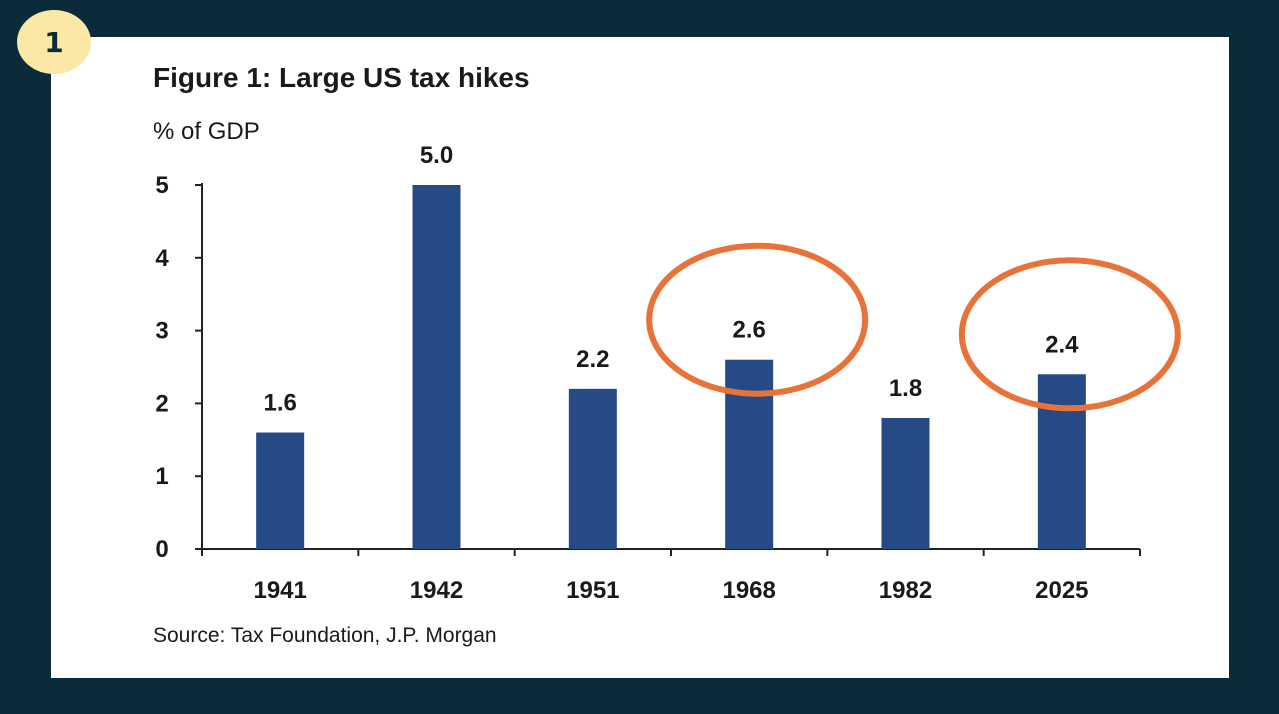 The height and width of the screenshot is (714, 1279). What do you see at coordinates (280, 490) in the screenshot?
I see `bar-1941` at bounding box center [280, 490].